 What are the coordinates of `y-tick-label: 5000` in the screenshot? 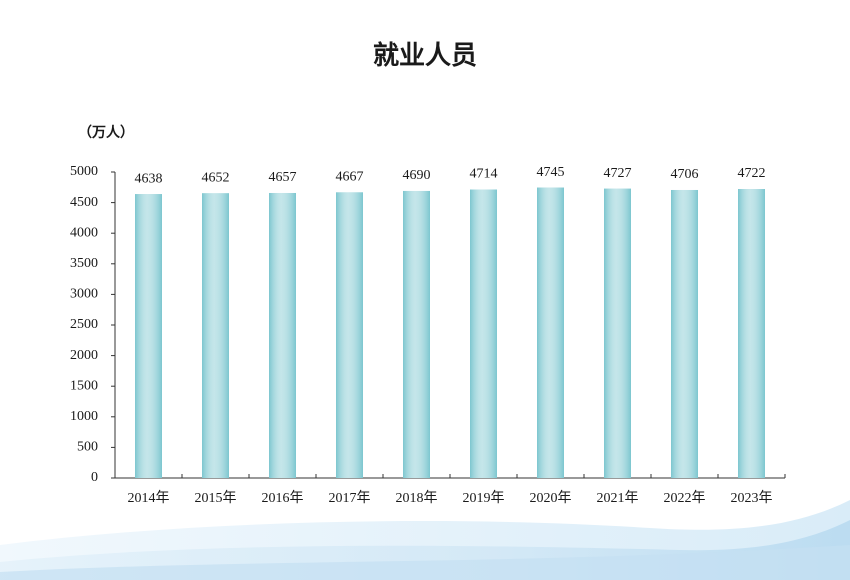 It's located at (84, 171).